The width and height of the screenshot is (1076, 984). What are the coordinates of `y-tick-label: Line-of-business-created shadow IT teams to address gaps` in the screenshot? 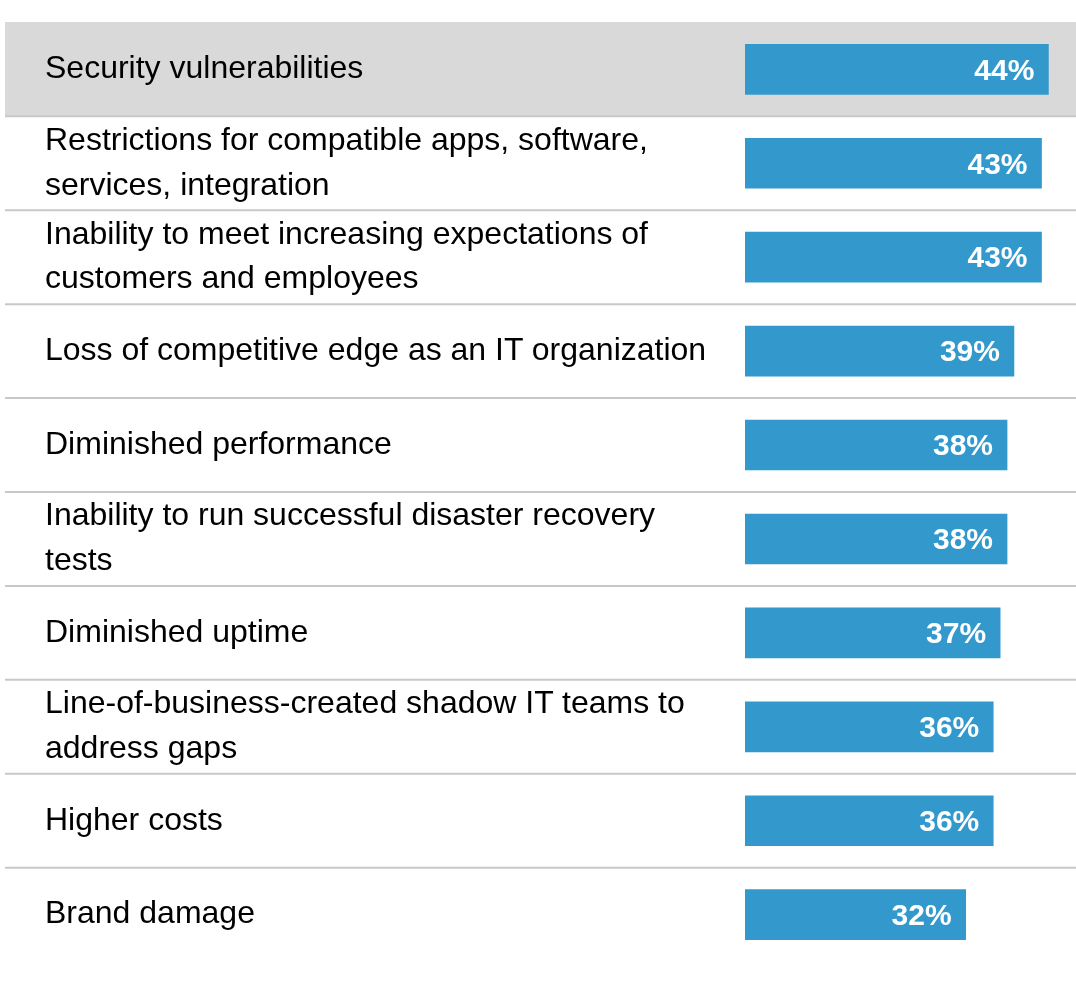 It's located at (365, 725).